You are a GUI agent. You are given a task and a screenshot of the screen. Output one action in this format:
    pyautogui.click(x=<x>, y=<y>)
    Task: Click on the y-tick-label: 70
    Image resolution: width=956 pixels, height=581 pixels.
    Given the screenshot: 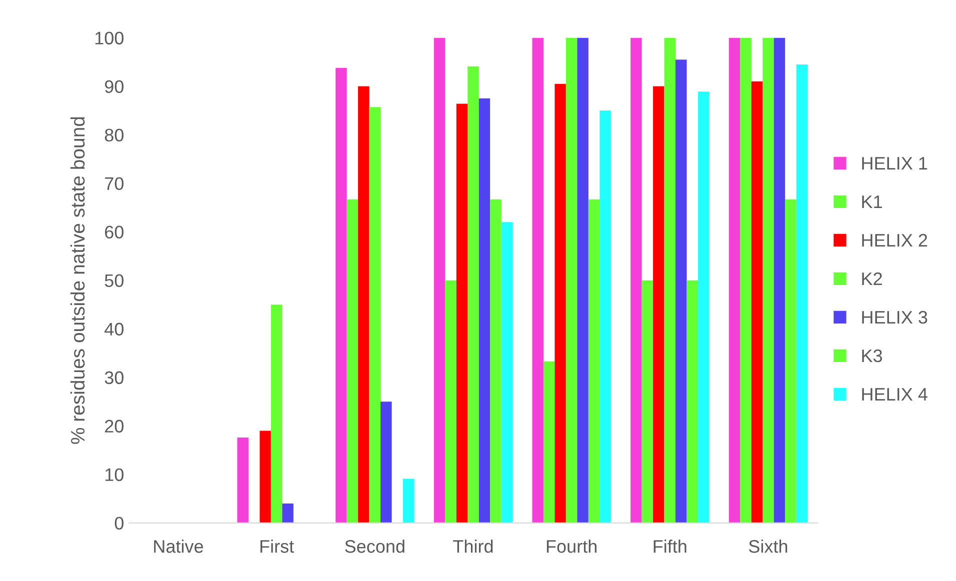 What is the action you would take?
    pyautogui.click(x=114, y=183)
    